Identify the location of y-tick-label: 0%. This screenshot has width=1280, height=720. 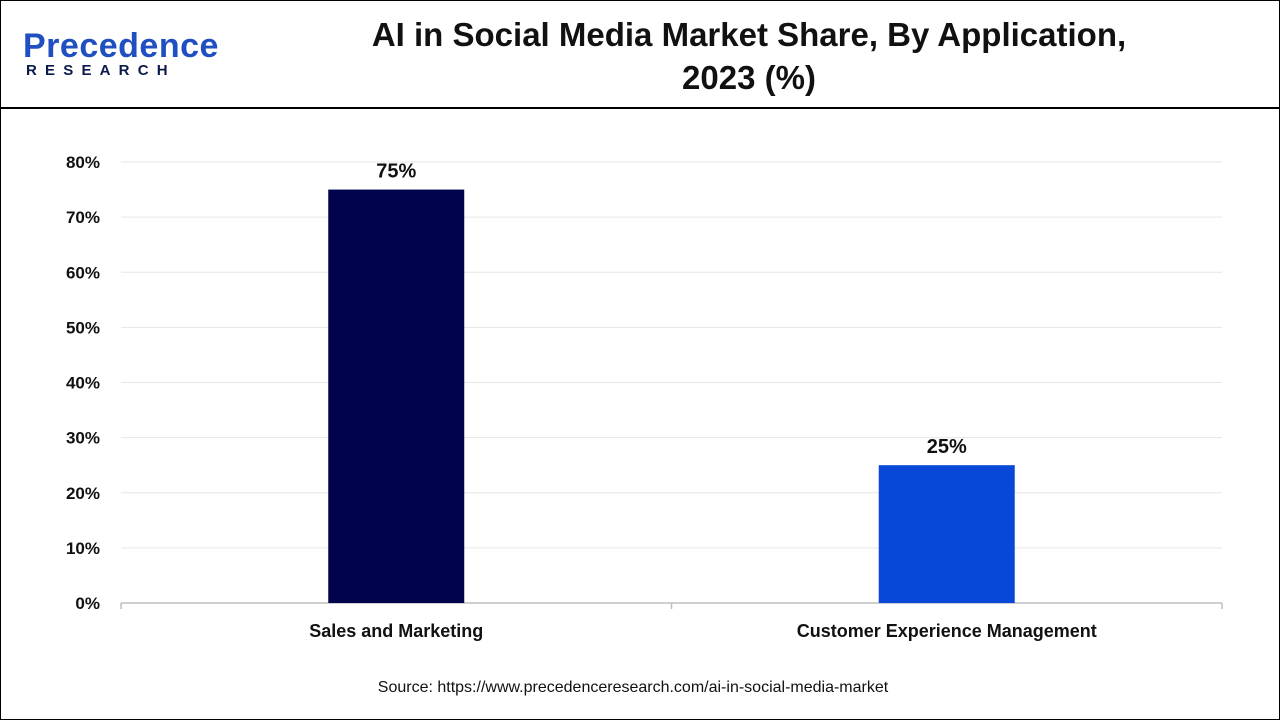
(87, 603).